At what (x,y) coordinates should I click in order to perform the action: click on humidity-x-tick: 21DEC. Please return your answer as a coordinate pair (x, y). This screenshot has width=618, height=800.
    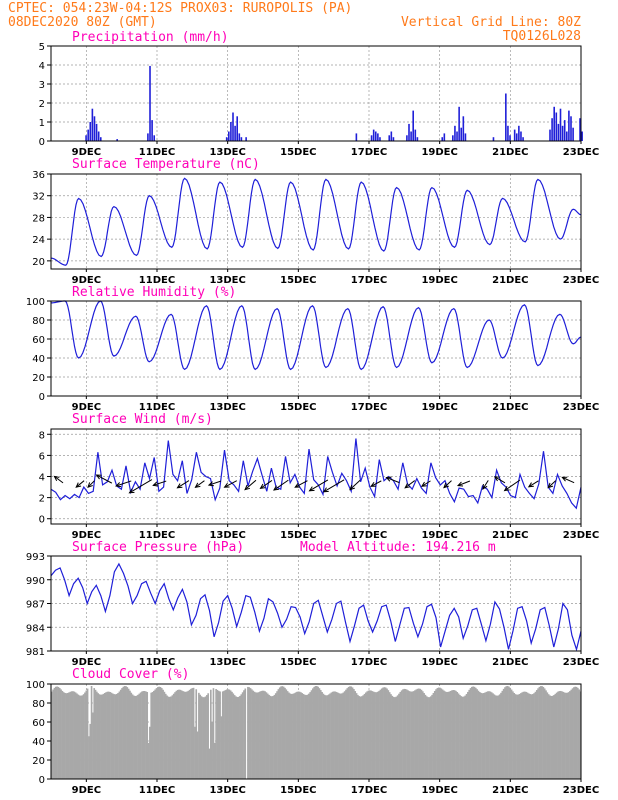
    Looking at the image, I should click on (510, 407).